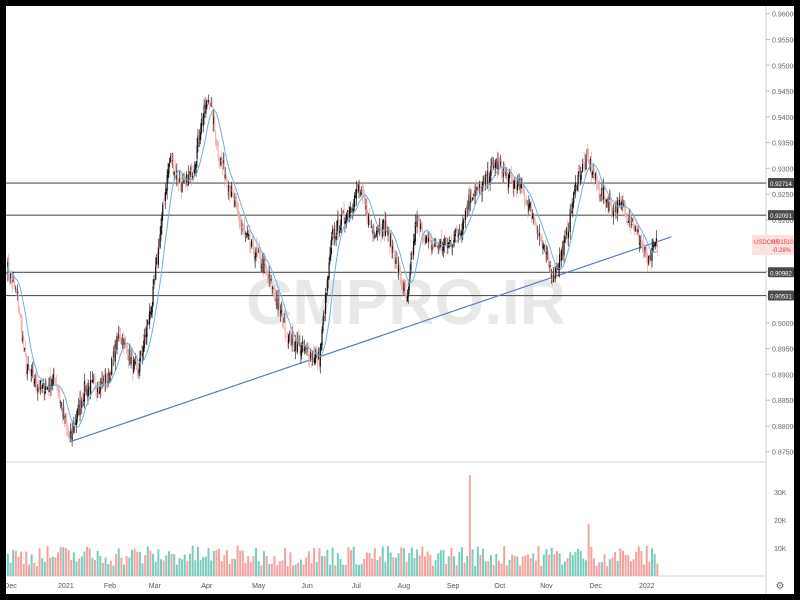 The height and width of the screenshot is (600, 800). Describe the element at coordinates (783, 453) in the screenshot. I see `price-tick-label: 0.87500` at that location.